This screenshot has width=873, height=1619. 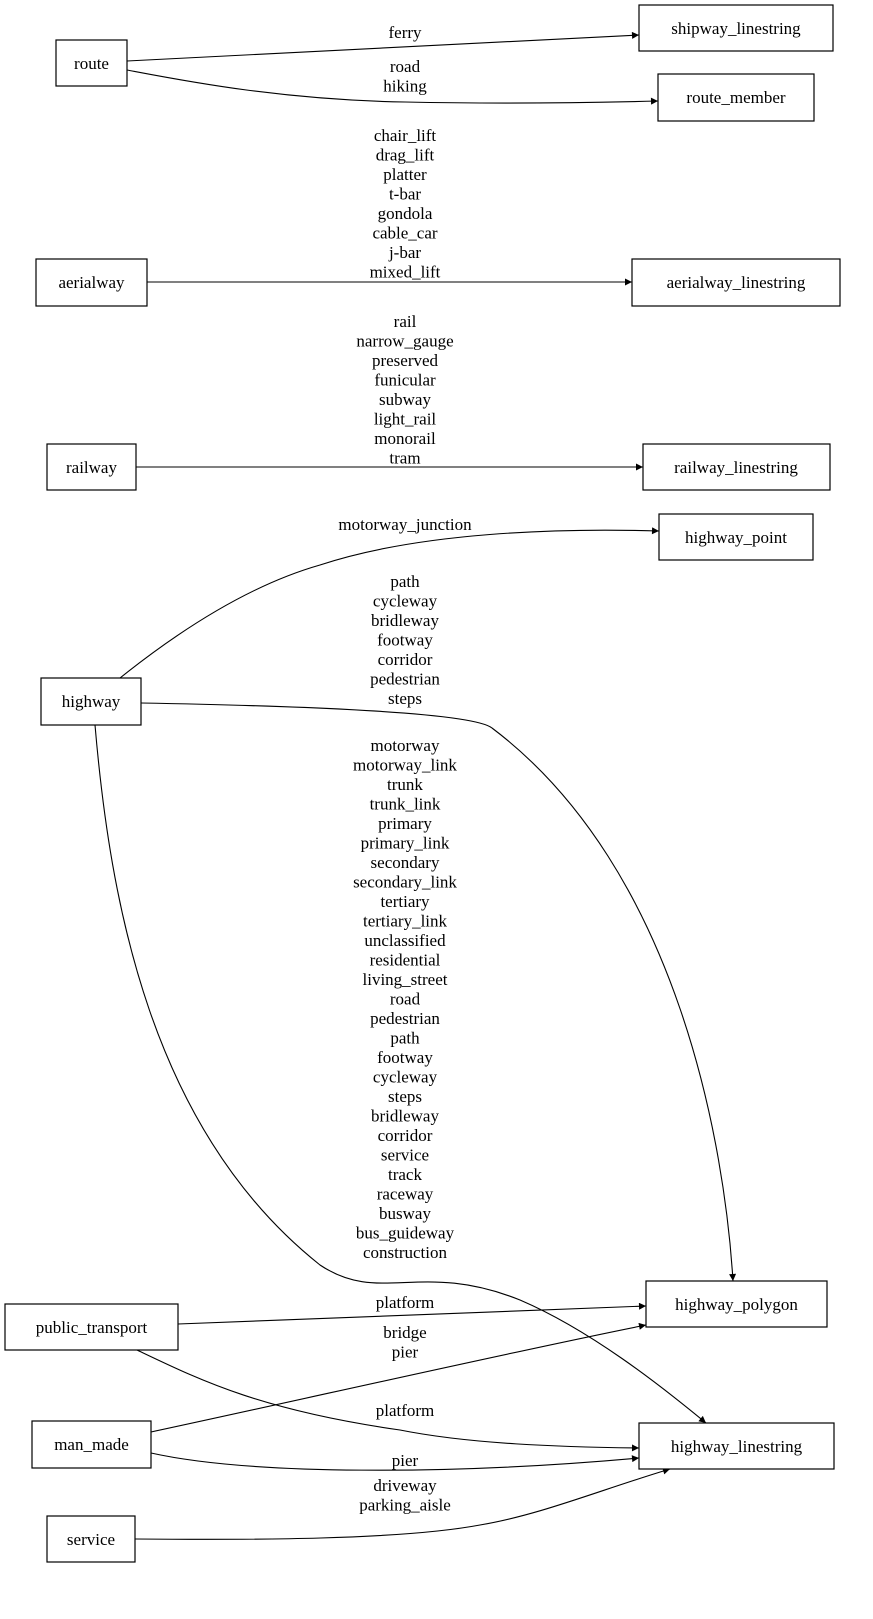 What do you see at coordinates (736, 1446) in the screenshot?
I see `node-highway-linestring: highway_linestring` at bounding box center [736, 1446].